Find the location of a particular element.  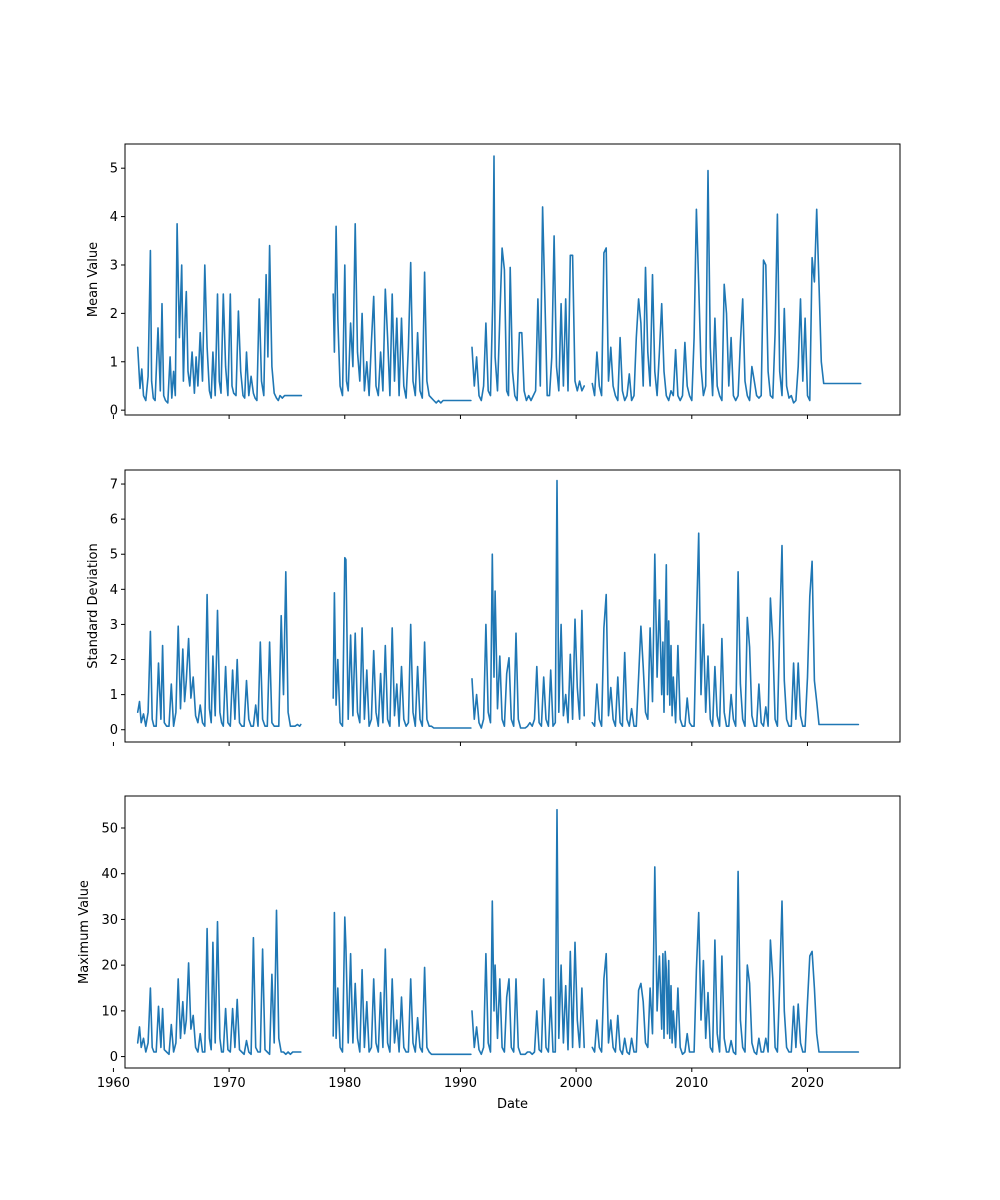

maximum-value-y-axis-label: Maximum Value is located at coordinates (84, 932).